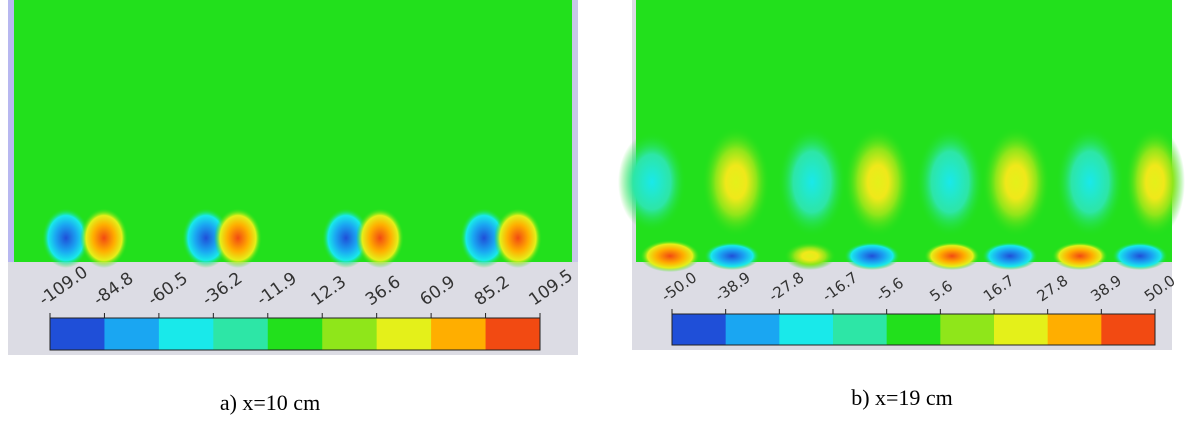  I want to click on caption: a) x=10 cm, so click(270, 402).